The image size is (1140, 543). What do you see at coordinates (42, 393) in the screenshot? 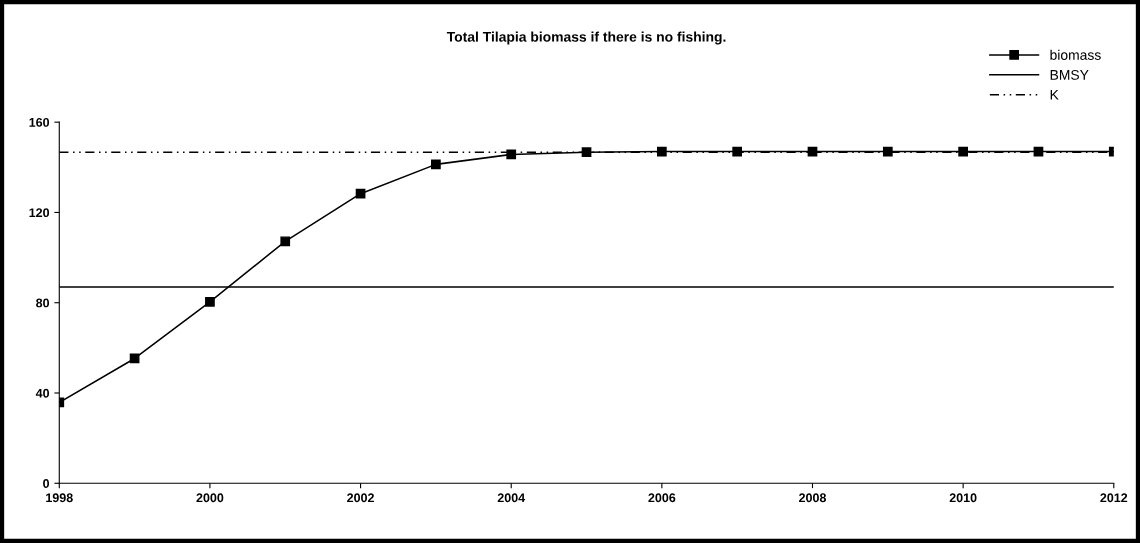
I see `y-tick-label: 40` at bounding box center [42, 393].